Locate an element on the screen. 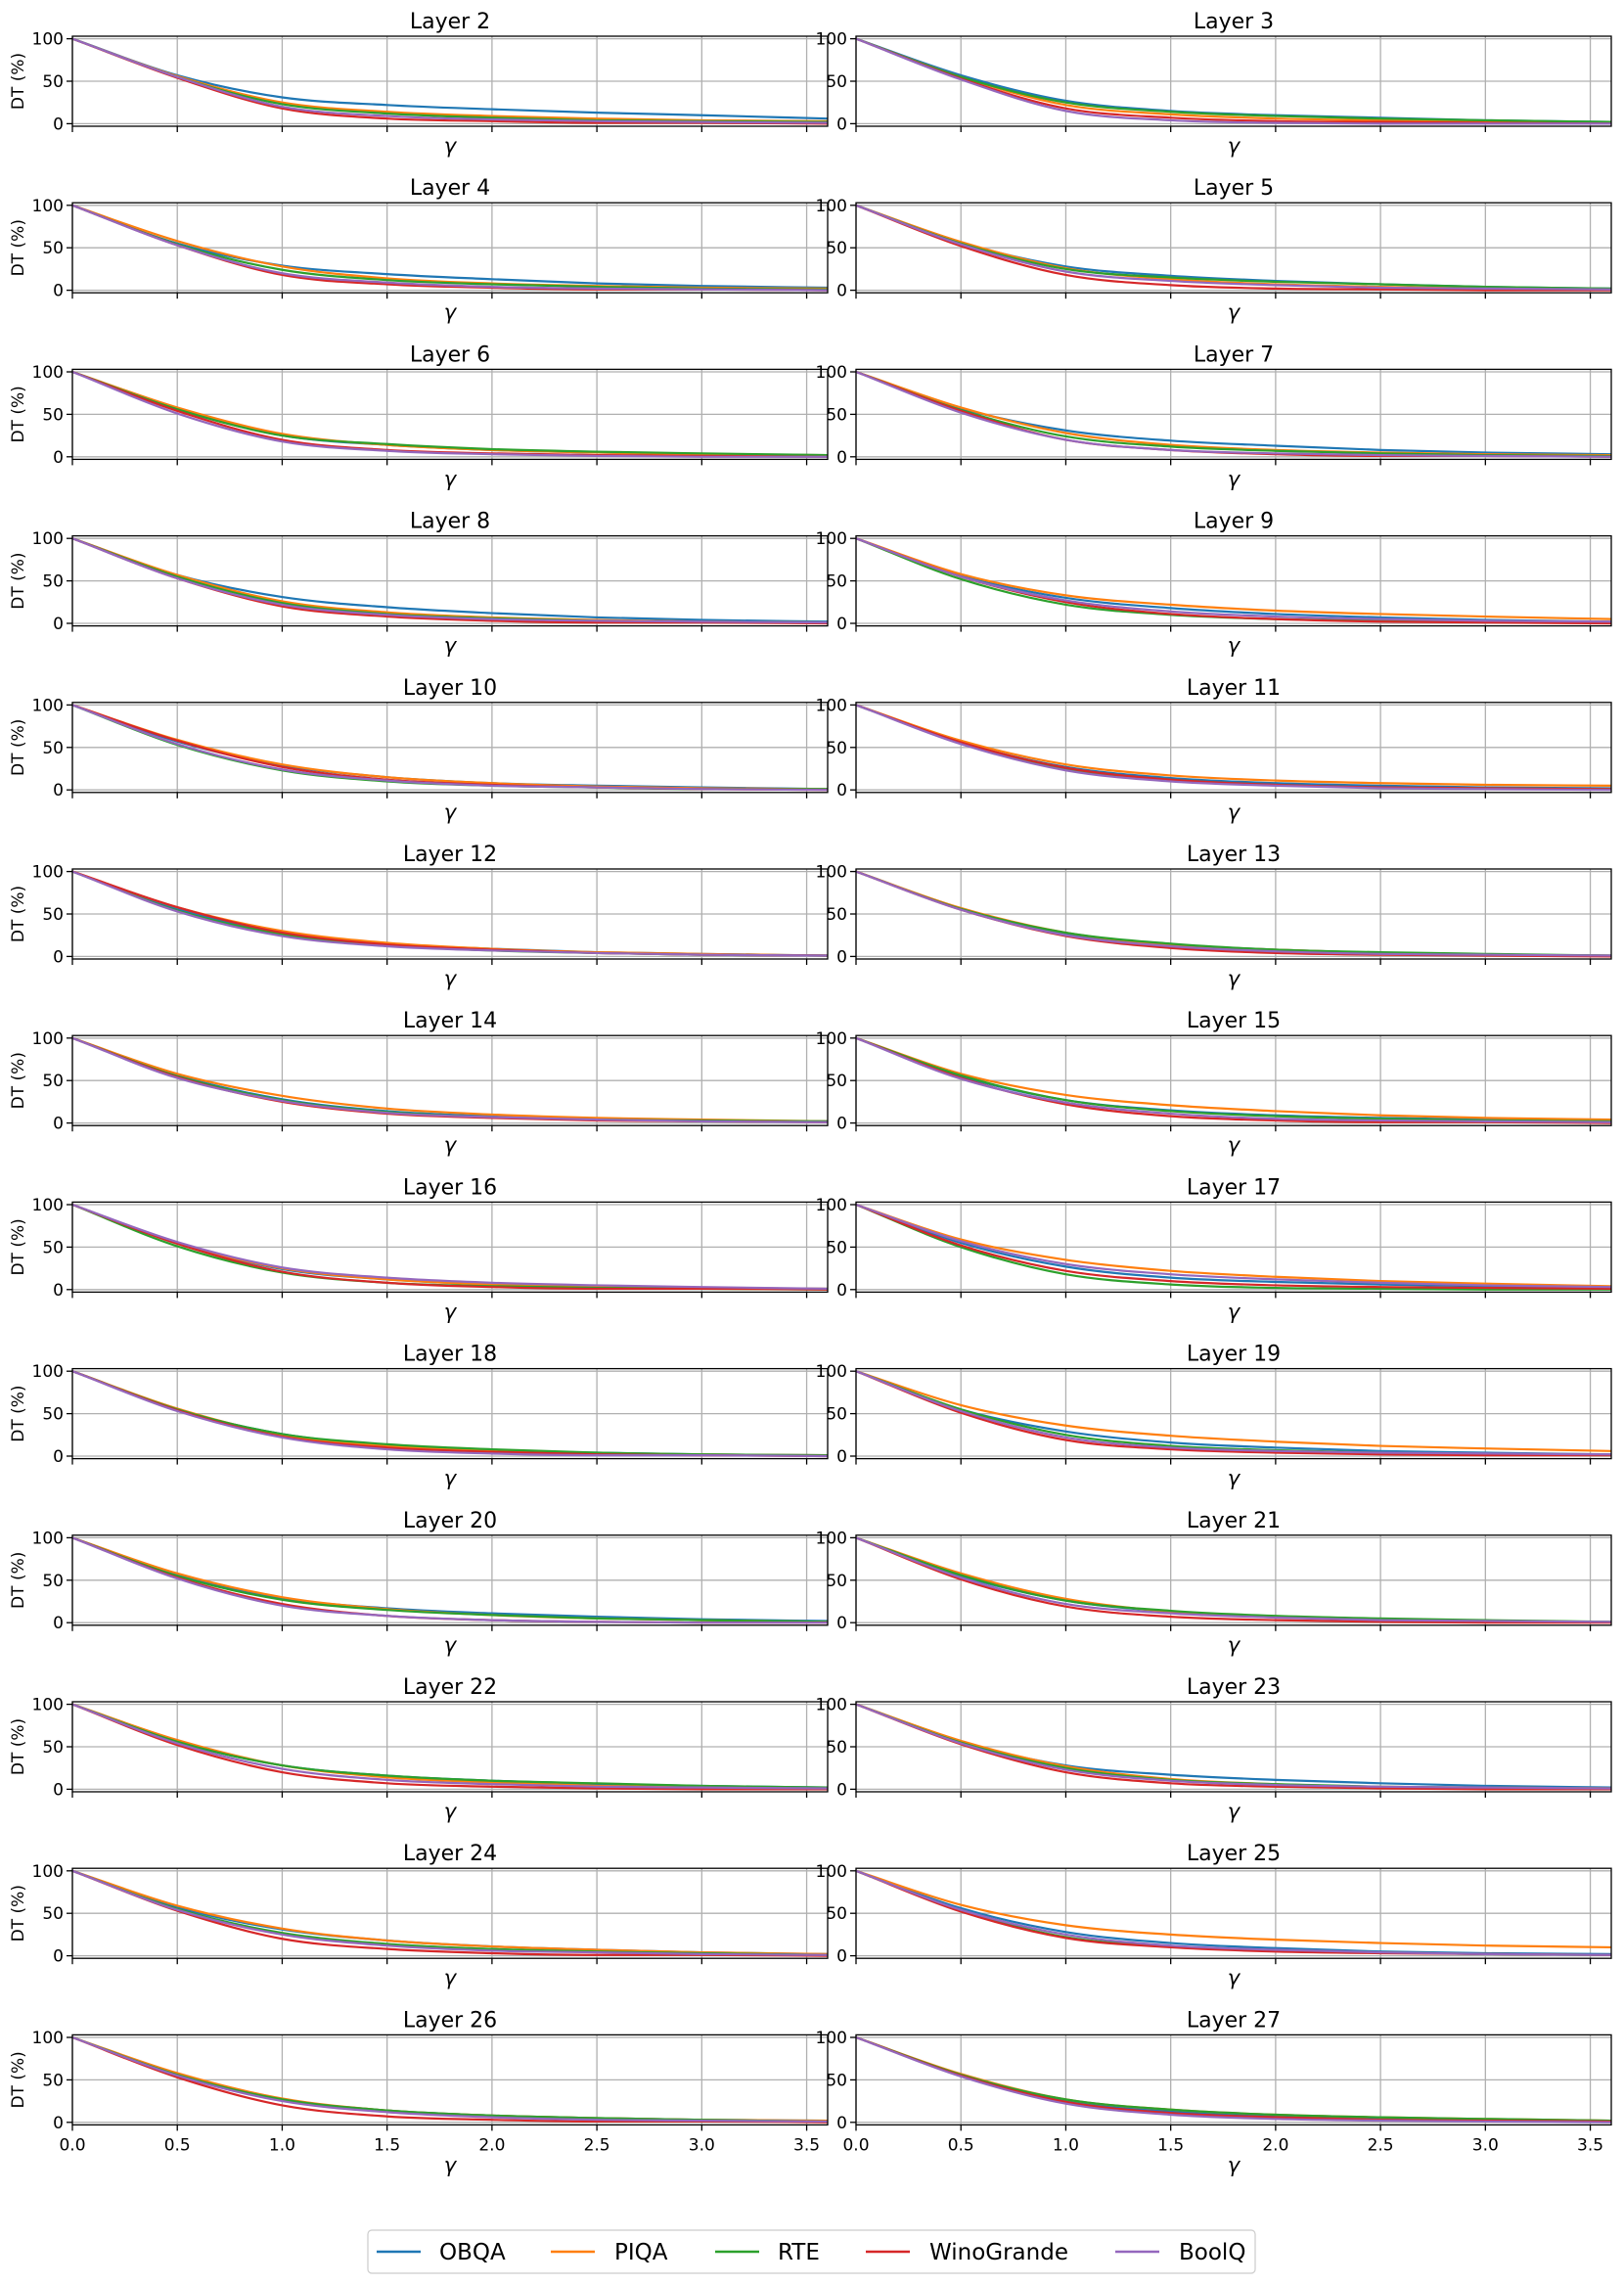 The width and height of the screenshot is (1624, 2284). subplot-layer-5: 0 50 100 Layer 5 γ is located at coordinates (1214, 250).